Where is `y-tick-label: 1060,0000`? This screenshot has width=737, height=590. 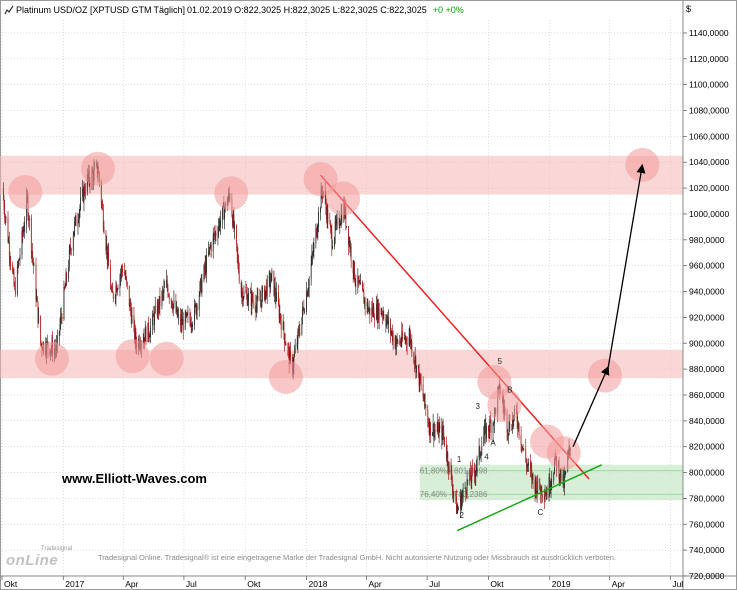
y-tick-label: 1060,0000 is located at coordinates (709, 136).